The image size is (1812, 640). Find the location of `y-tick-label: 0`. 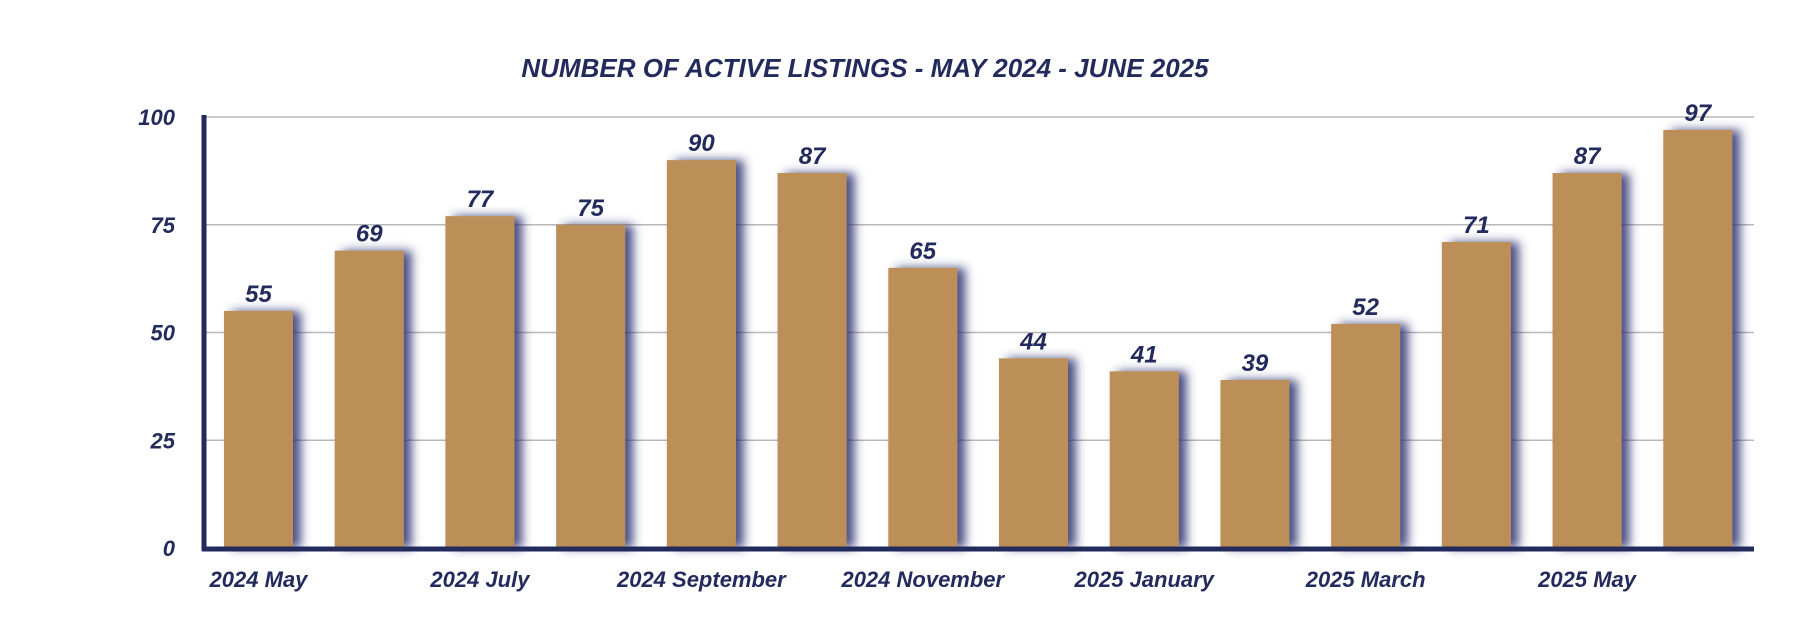

y-tick-label: 0 is located at coordinates (169, 548).